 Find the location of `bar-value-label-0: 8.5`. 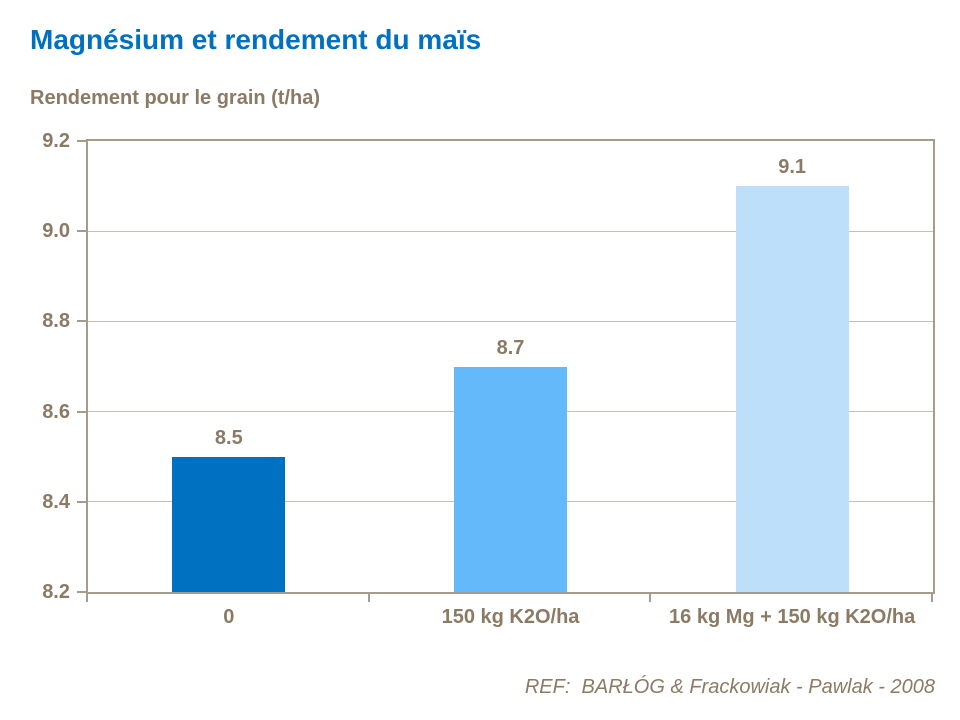

bar-value-label-0: 8.5 is located at coordinates (228, 437).